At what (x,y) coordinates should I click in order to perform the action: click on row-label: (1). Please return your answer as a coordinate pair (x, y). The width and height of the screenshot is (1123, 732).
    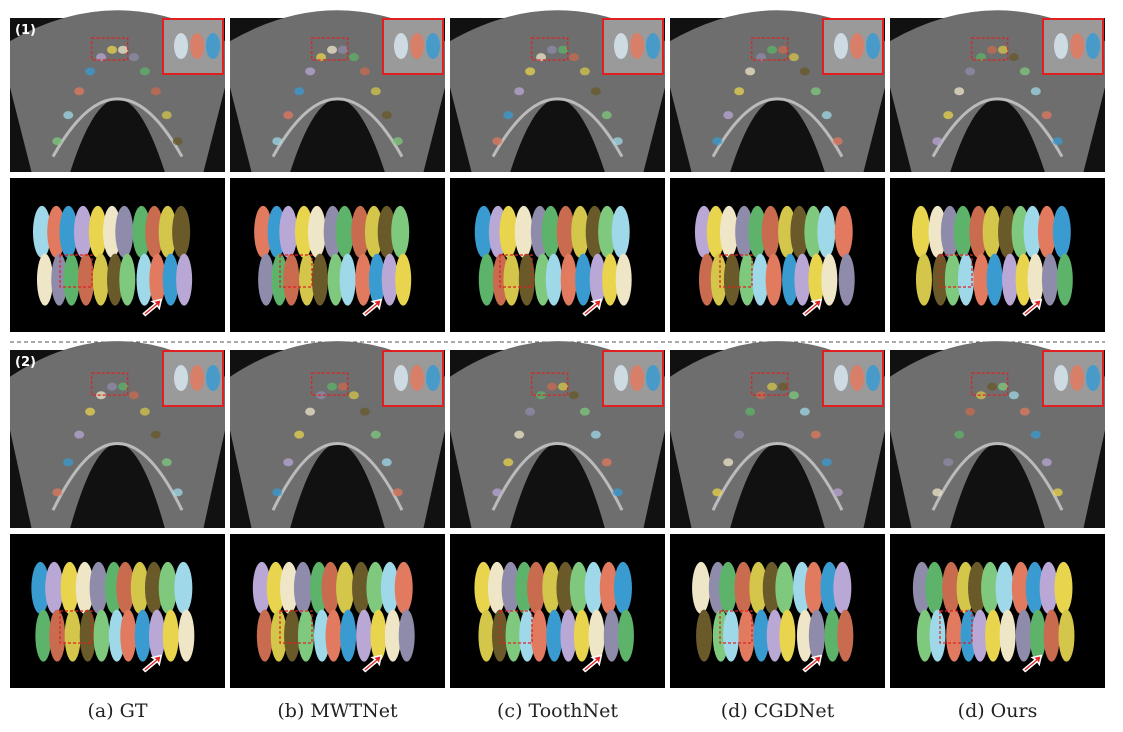
    Looking at the image, I should click on (25, 30).